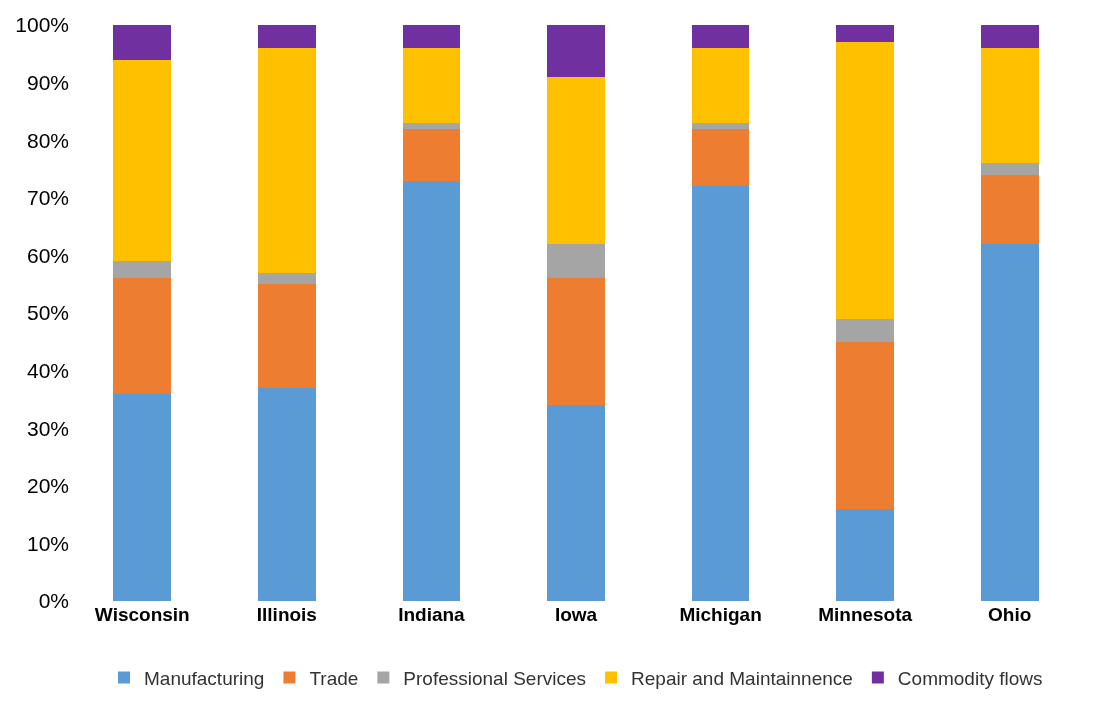  Describe the element at coordinates (47, 255) in the screenshot. I see `y-tick-label: 60%` at that location.